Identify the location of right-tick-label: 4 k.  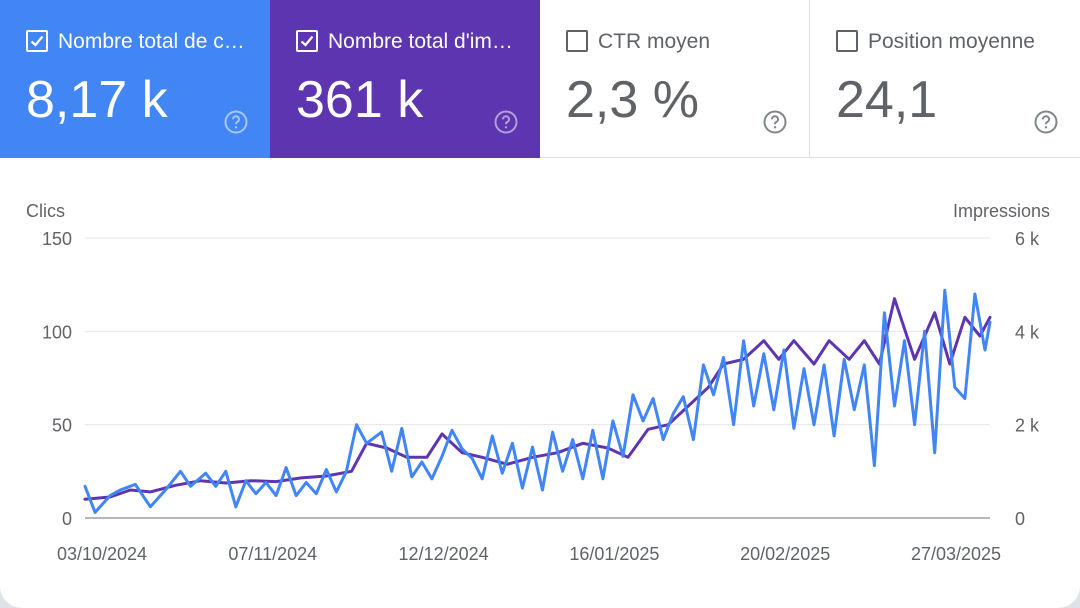
(1027, 332).